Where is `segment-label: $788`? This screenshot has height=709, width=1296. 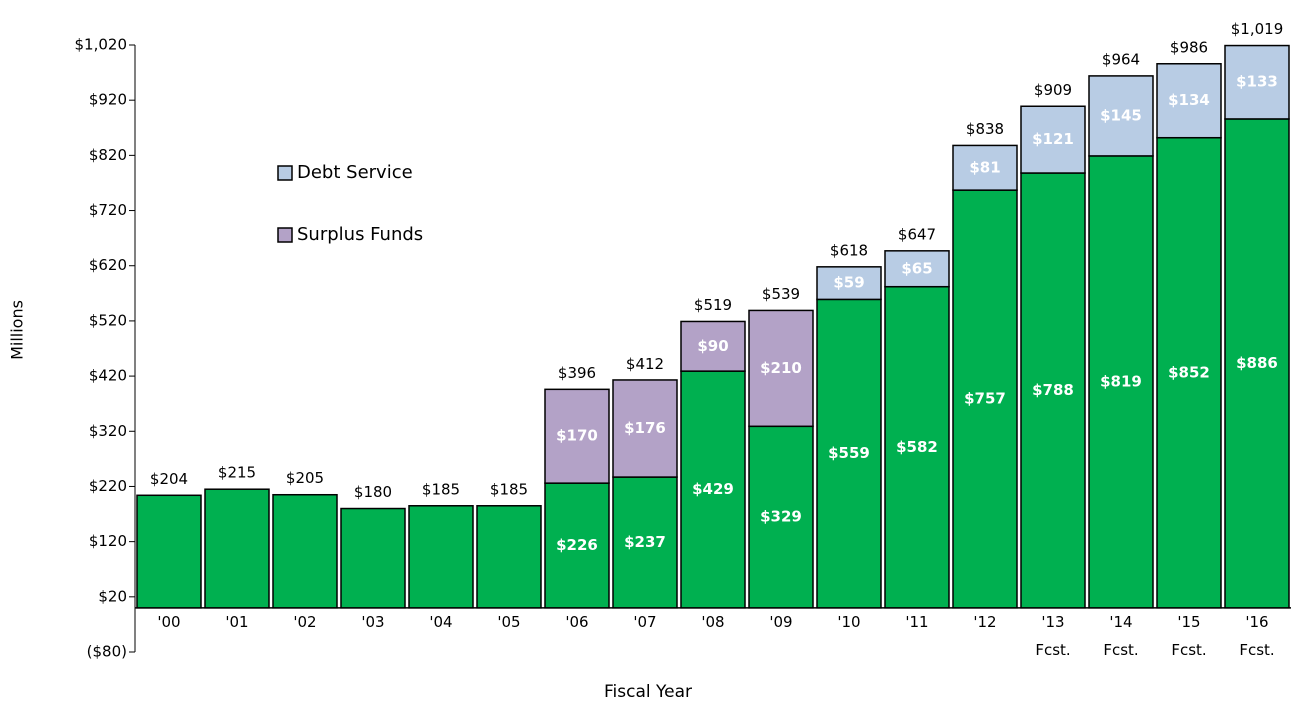 segment-label: $788 is located at coordinates (1053, 390).